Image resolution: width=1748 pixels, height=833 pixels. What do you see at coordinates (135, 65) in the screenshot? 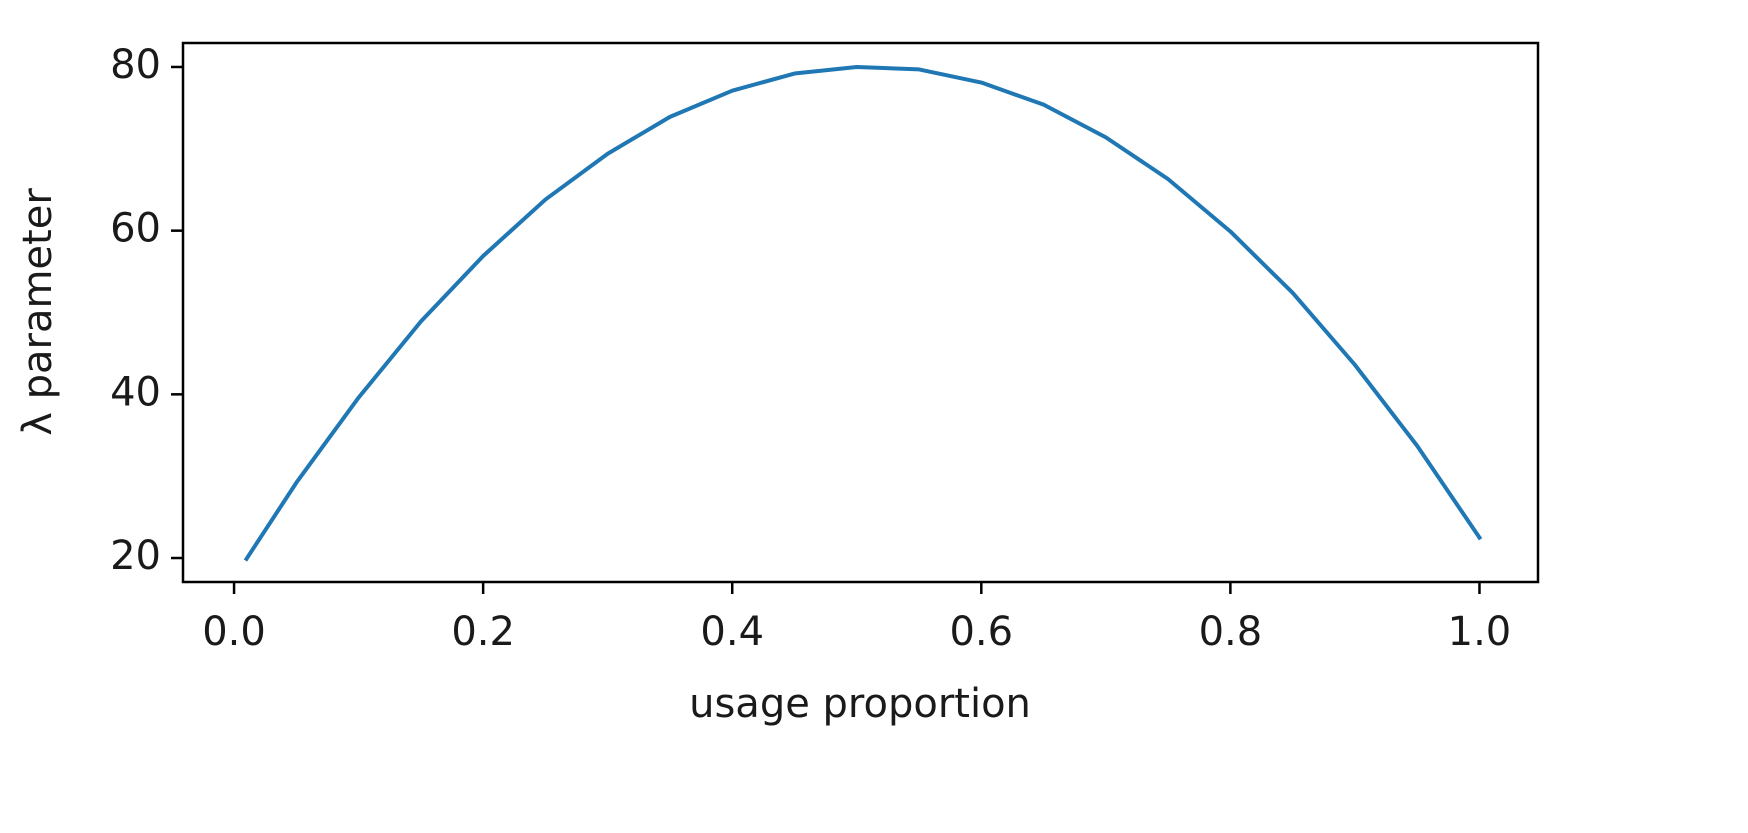
I see `y-tick-label: 80` at bounding box center [135, 65].